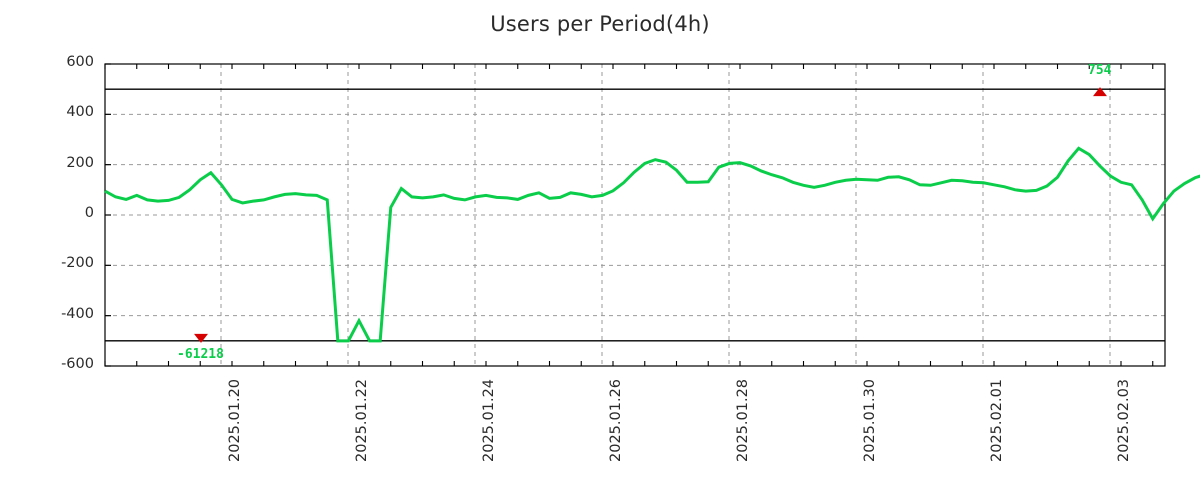  What do you see at coordinates (80, 62) in the screenshot?
I see `y-tick-label: 600` at bounding box center [80, 62].